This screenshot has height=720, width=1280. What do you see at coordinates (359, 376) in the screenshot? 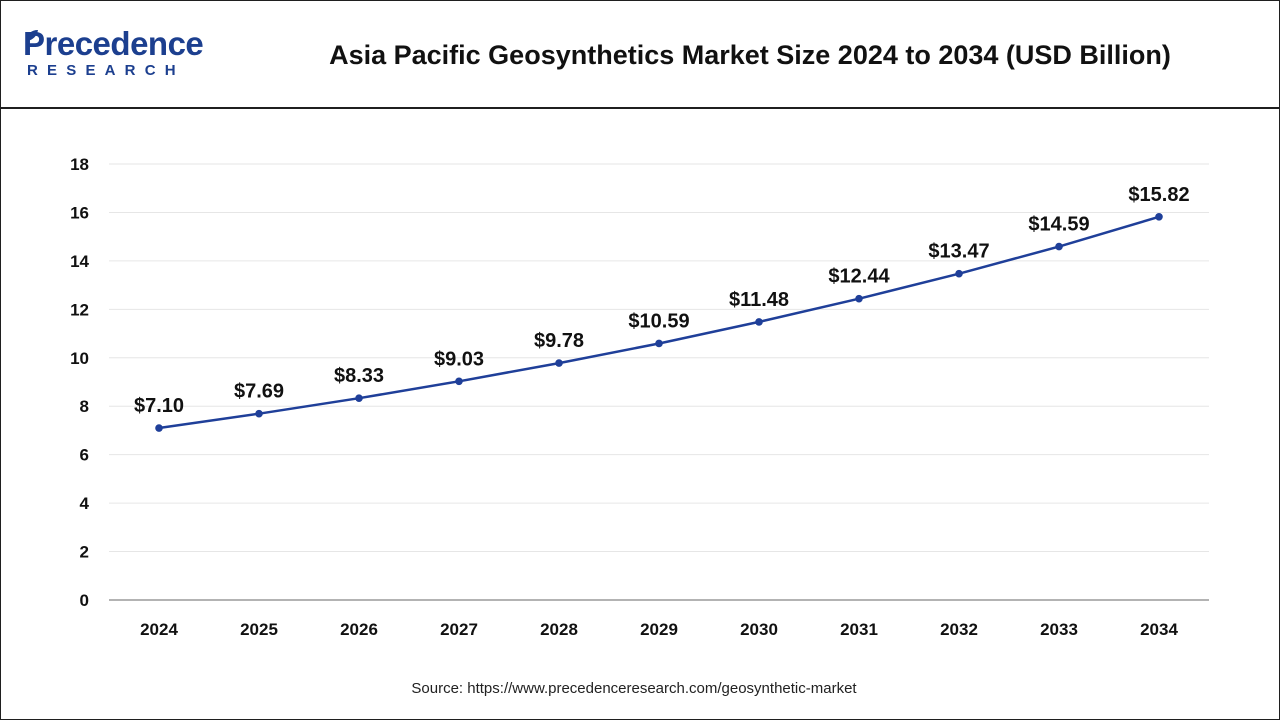
I see `data-label: $8.33` at bounding box center [359, 376].